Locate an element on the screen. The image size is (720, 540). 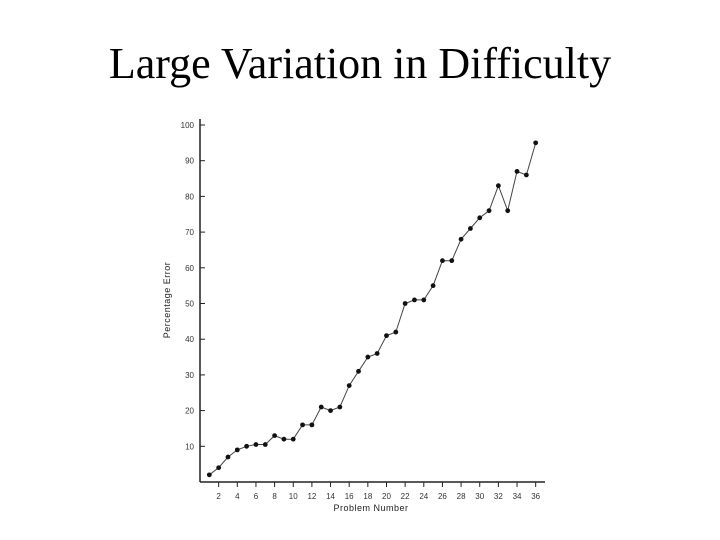
y-tick-label: 20 is located at coordinates (189, 411).